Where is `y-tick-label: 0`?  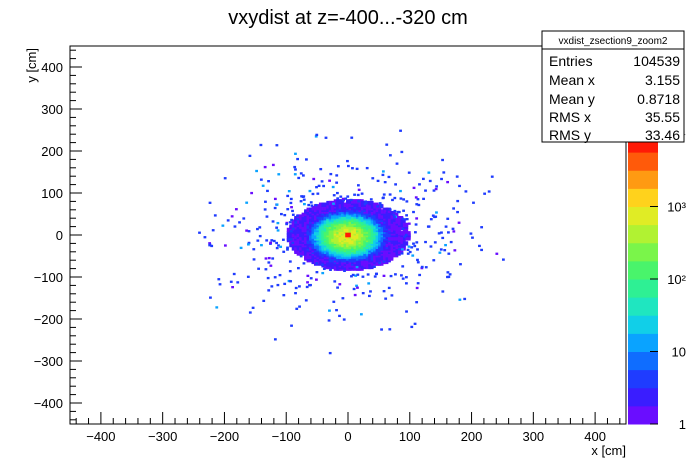
y-tick-label: 0 is located at coordinates (59, 235).